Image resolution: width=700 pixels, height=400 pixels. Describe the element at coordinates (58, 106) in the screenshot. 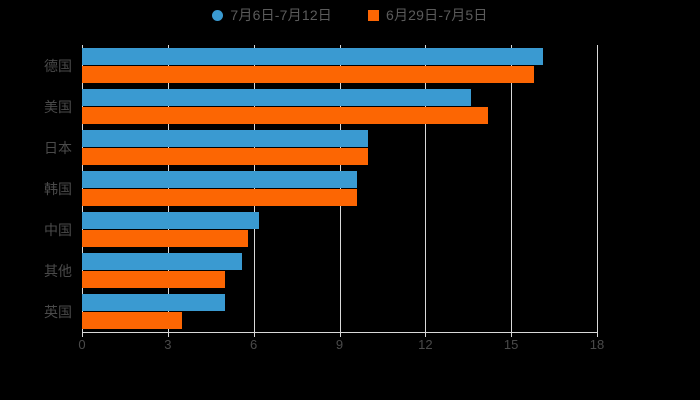

I see `y-axis-label-美国: 美国` at that location.